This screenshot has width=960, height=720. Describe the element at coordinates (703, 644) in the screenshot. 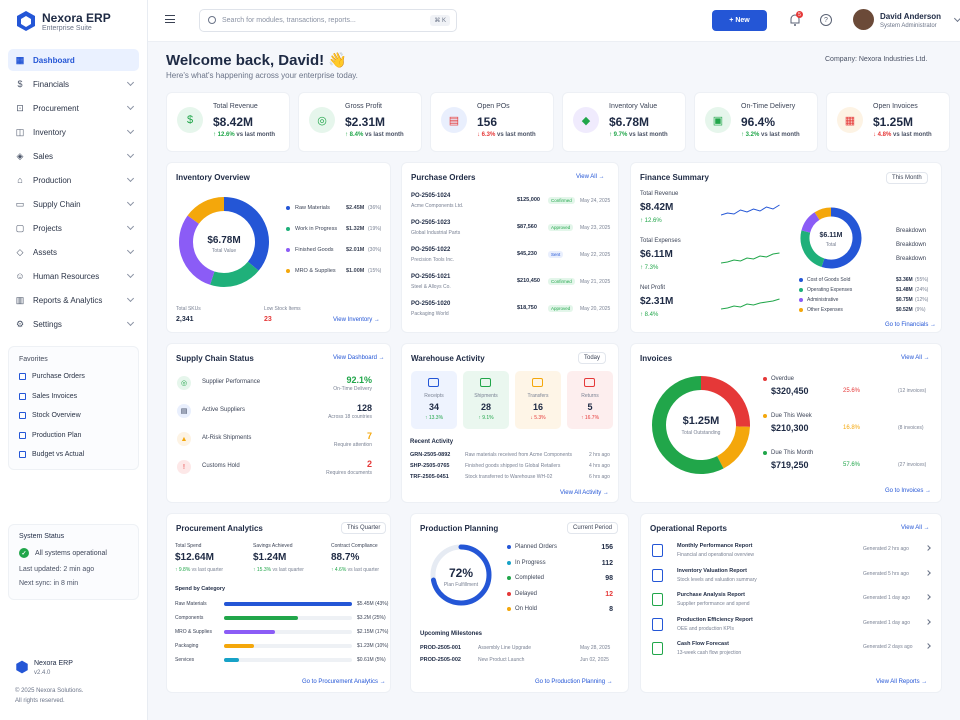

I see `report-name: Cash Flow Forecast` at that location.